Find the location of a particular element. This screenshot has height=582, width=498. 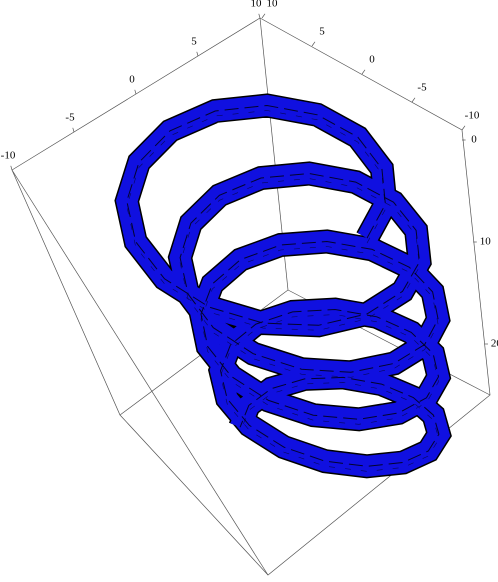

y-tick-label: 10 is located at coordinates (273, 5).